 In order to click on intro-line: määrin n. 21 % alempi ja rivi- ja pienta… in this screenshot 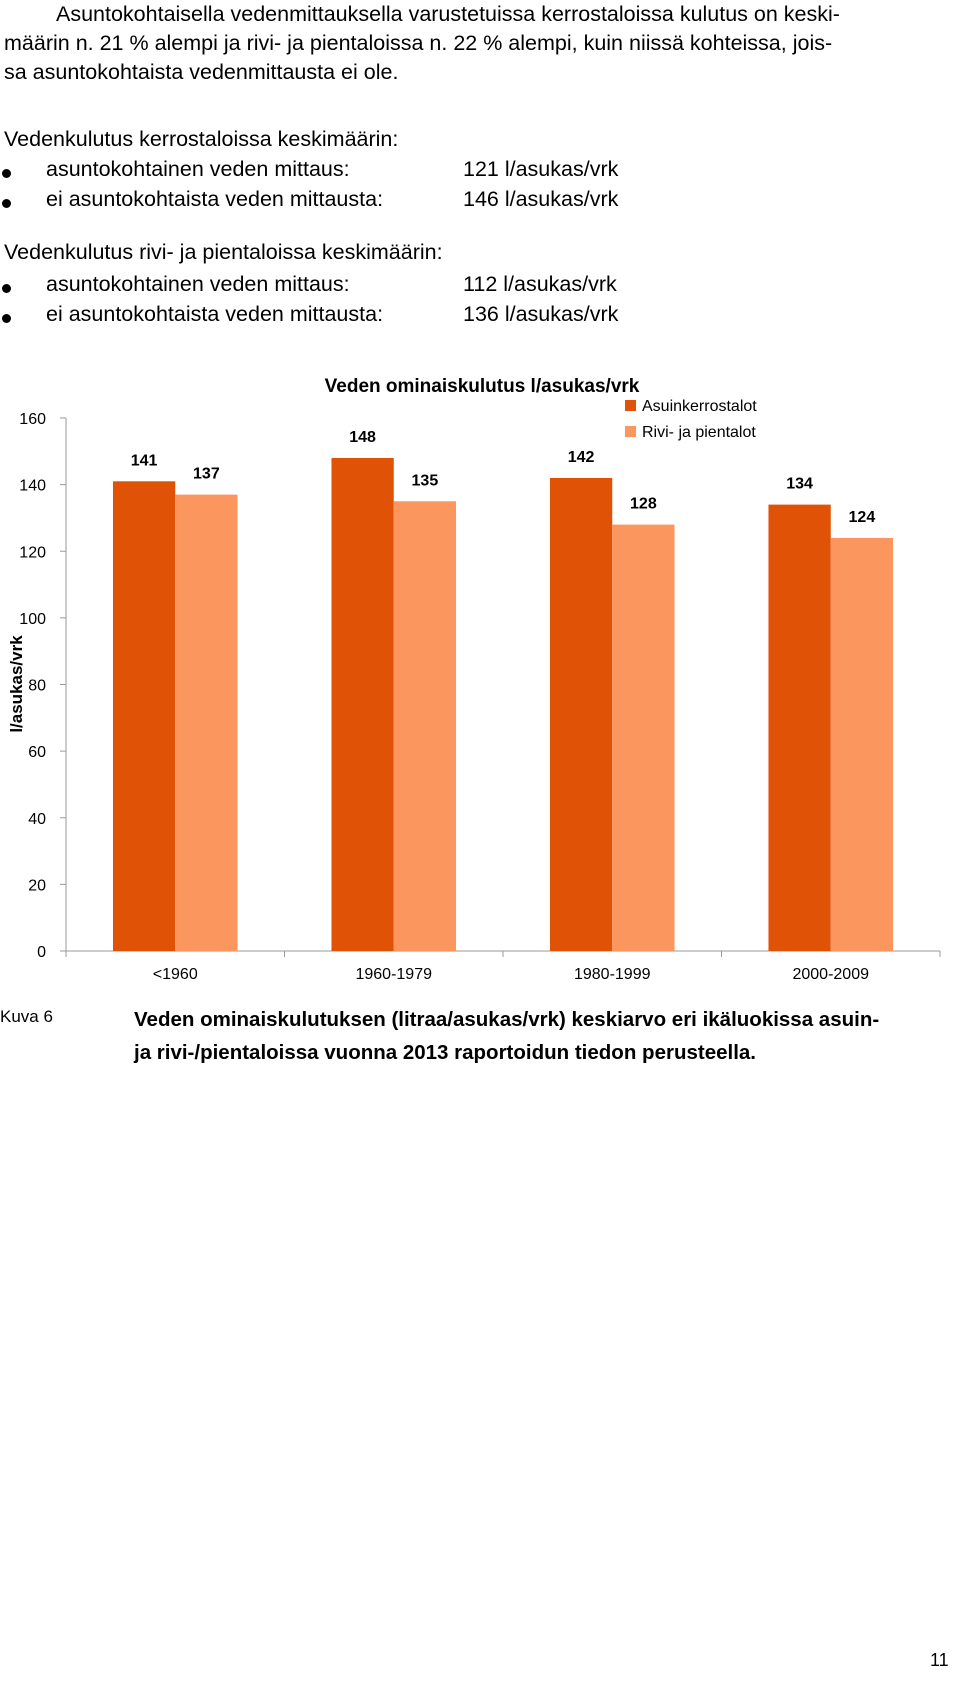, I will do `click(418, 43)`.